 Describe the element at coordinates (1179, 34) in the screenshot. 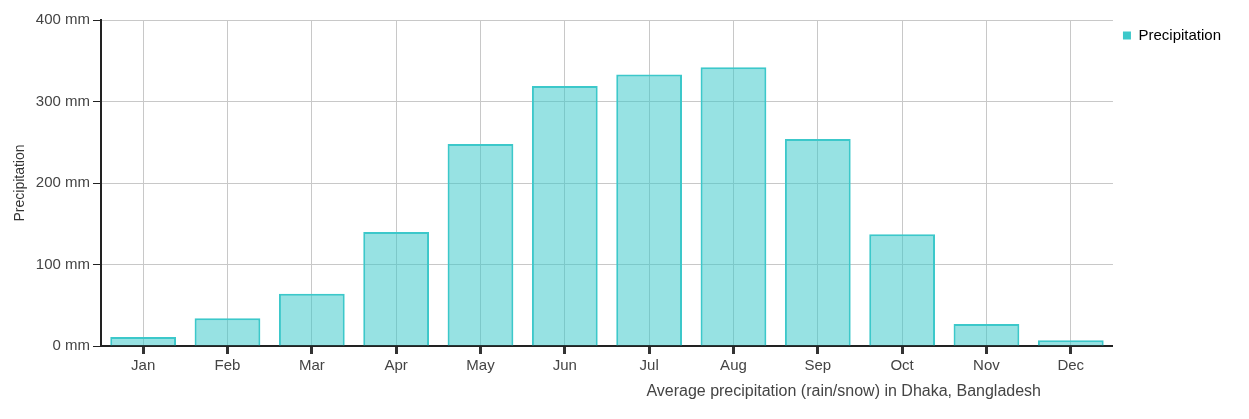

I see `legend-label: Precipitation` at that location.